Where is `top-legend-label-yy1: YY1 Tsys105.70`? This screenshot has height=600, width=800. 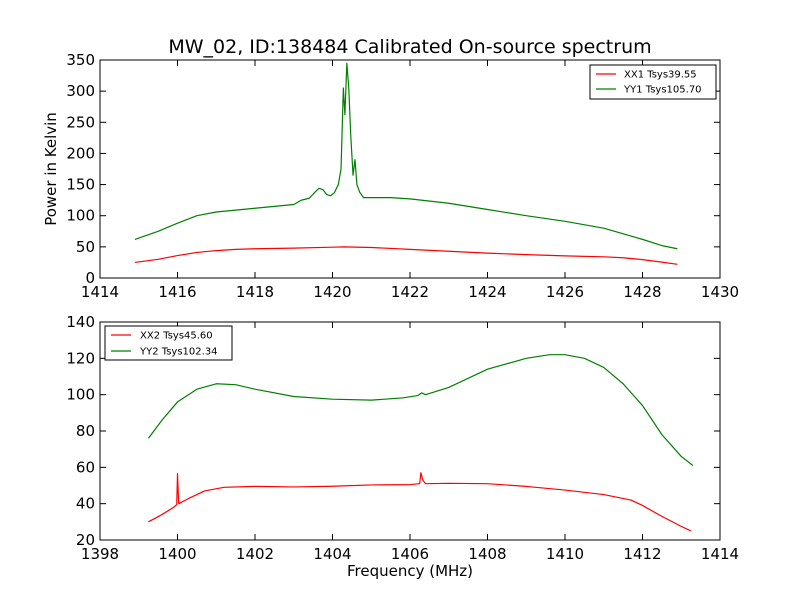
top-legend-label-yy1: YY1 Tsys105.70 is located at coordinates (662, 90).